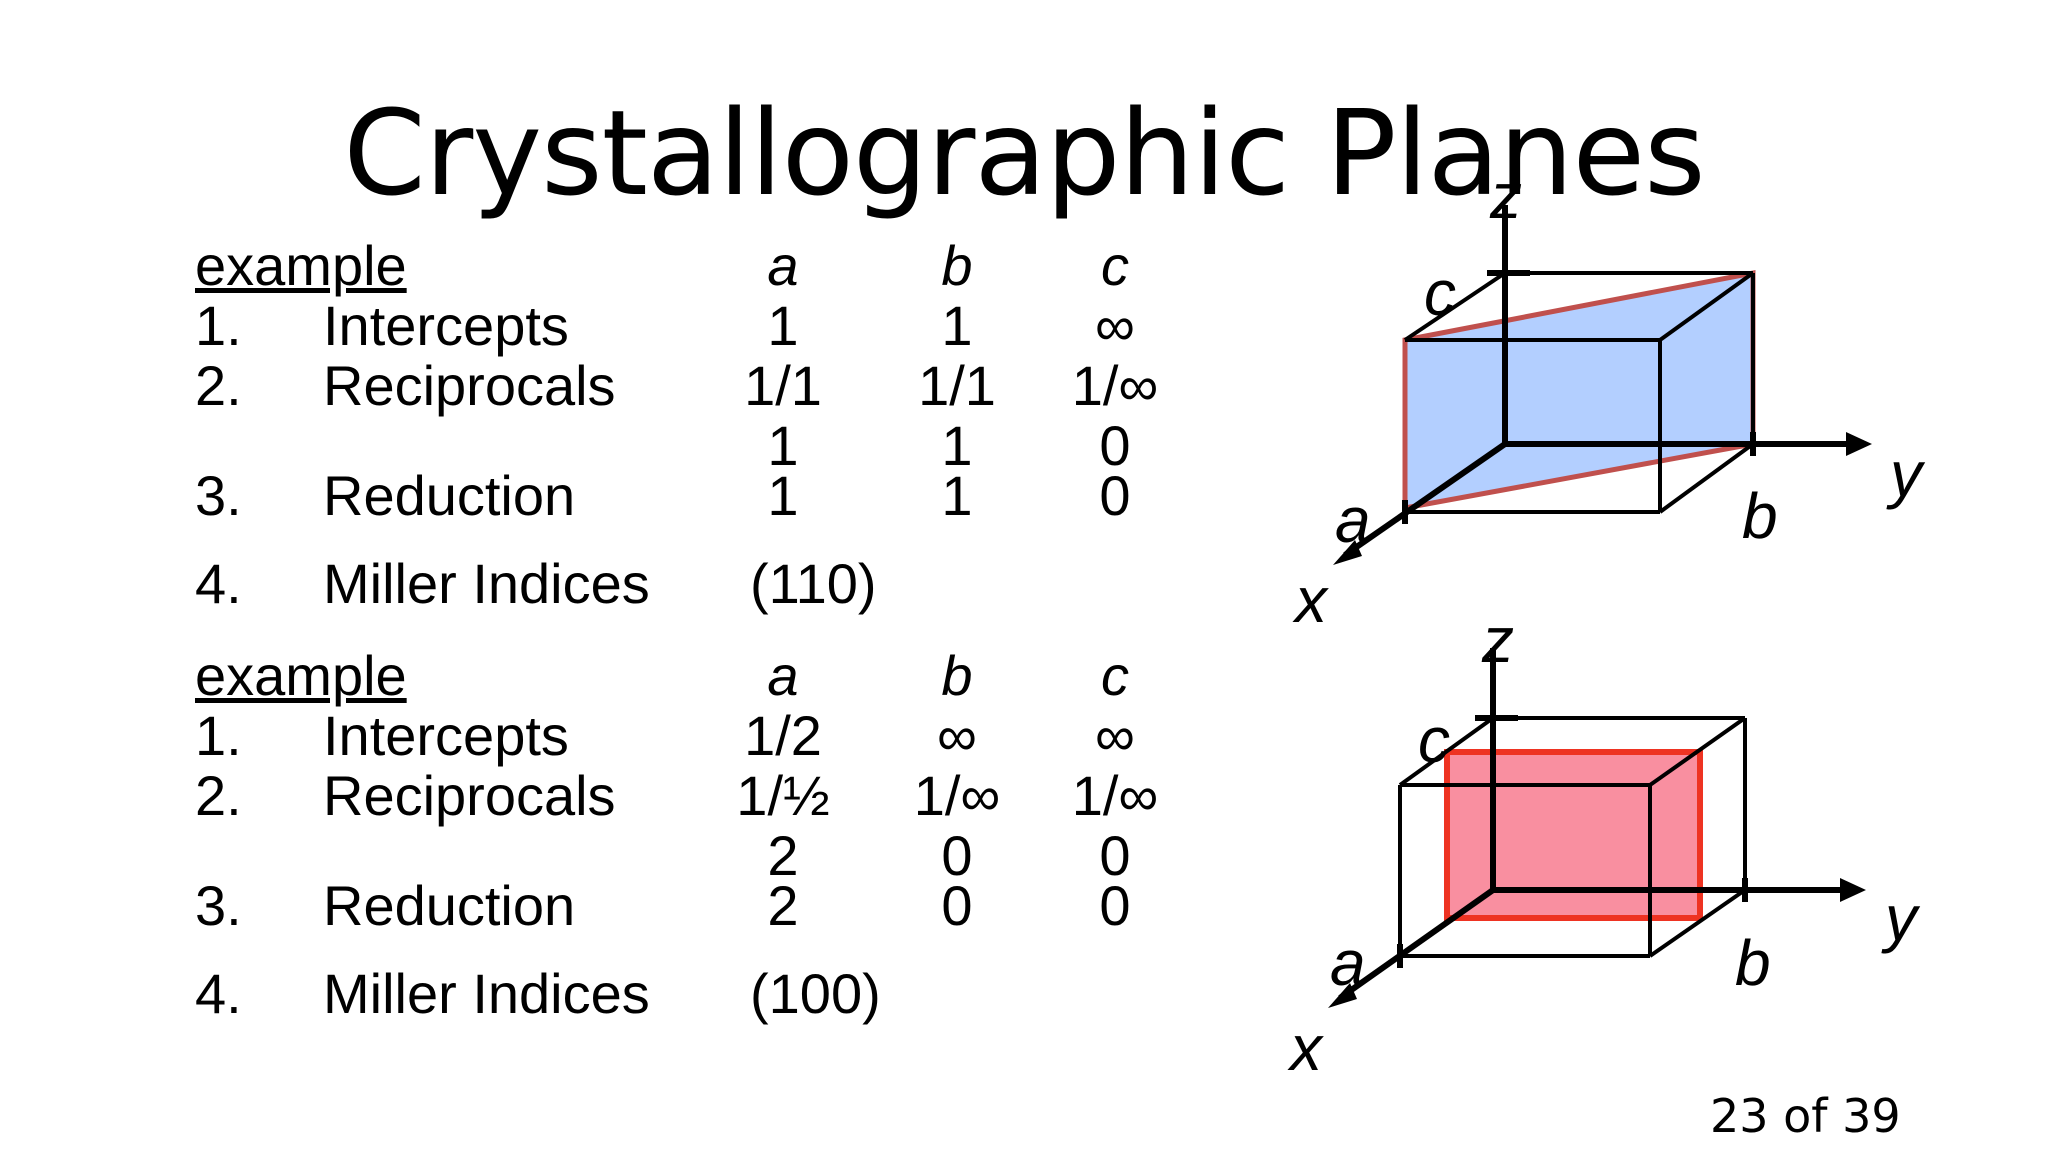  Describe the element at coordinates (720, 994) in the screenshot. I see `miller-indices-row: 4. Miller Indices (100)` at that location.